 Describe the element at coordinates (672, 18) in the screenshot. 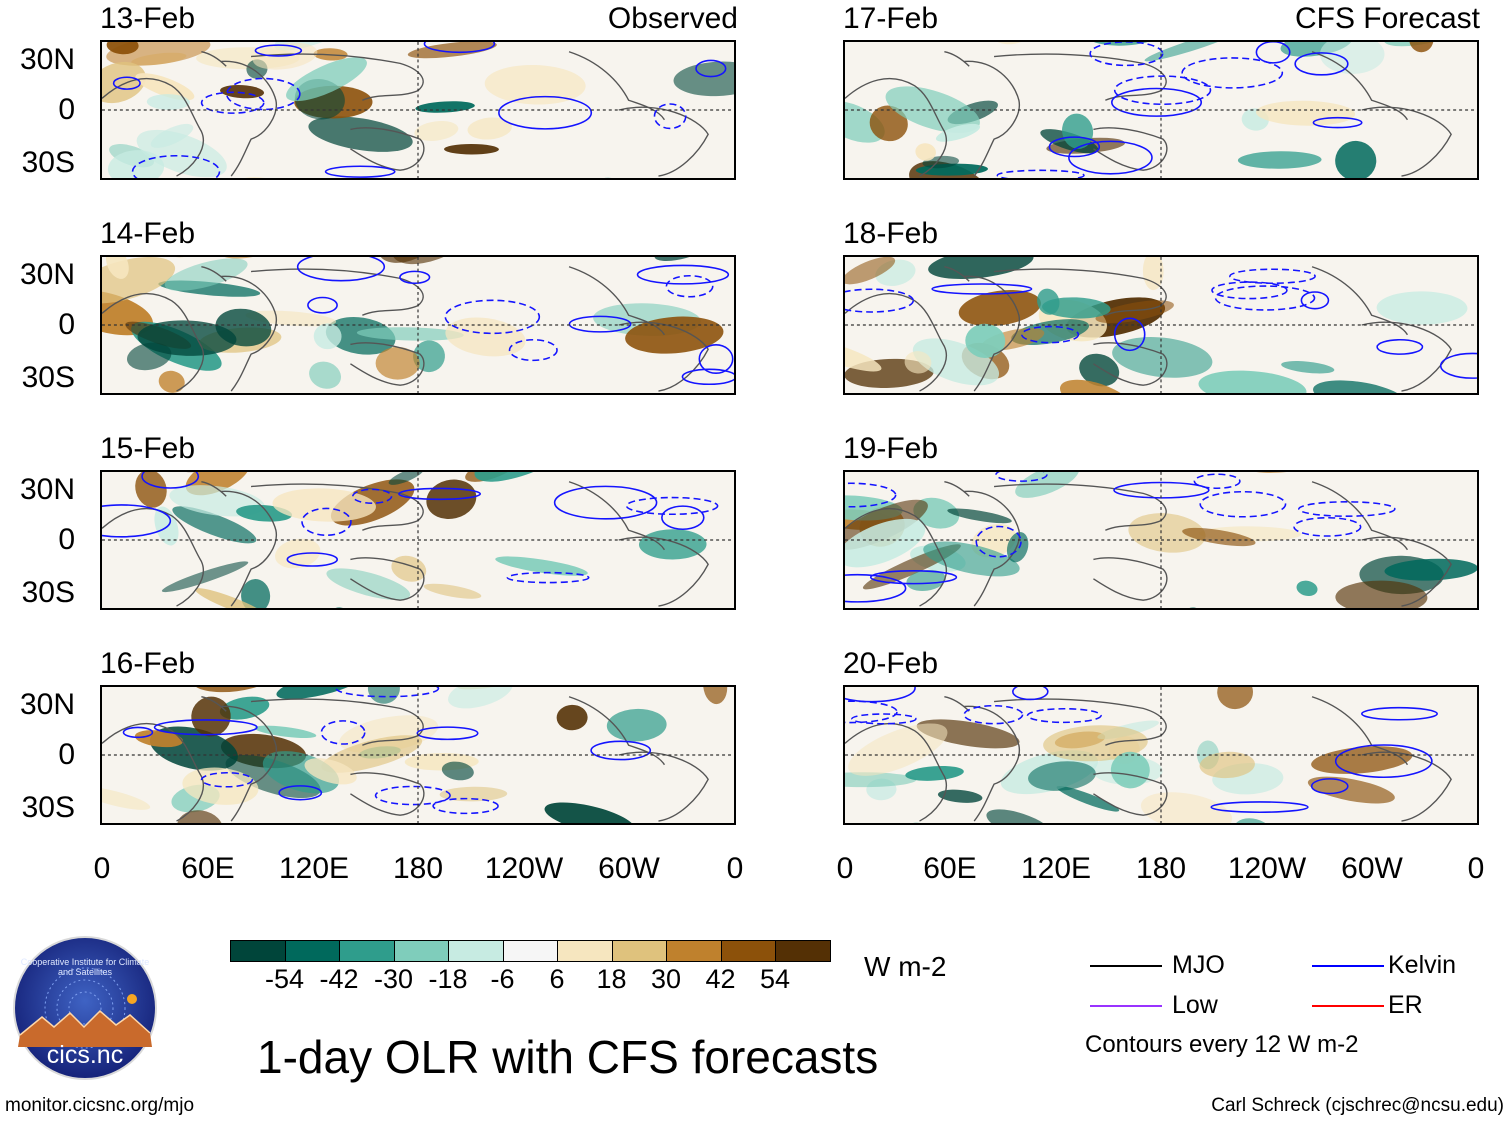

I see `observed-title: Observed` at that location.